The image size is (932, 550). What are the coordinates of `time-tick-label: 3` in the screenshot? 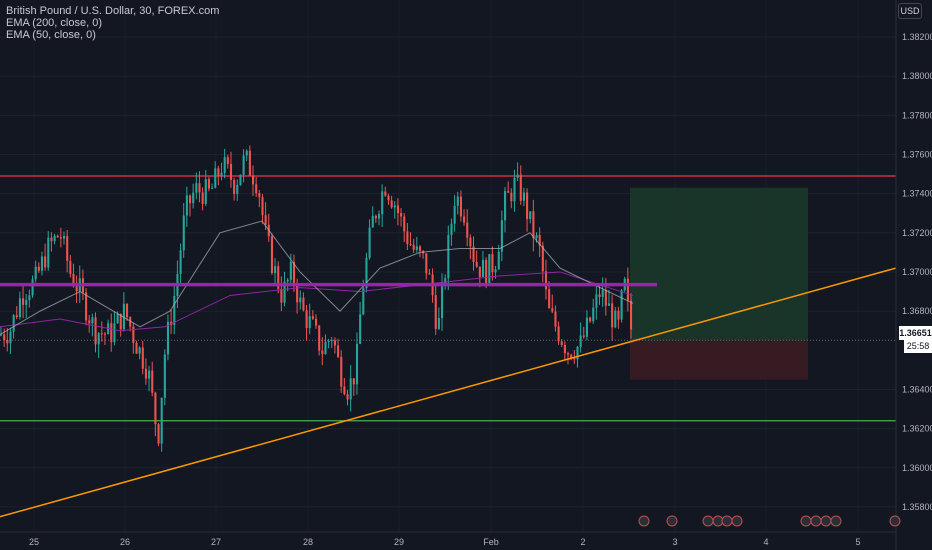 It's located at (674, 542).